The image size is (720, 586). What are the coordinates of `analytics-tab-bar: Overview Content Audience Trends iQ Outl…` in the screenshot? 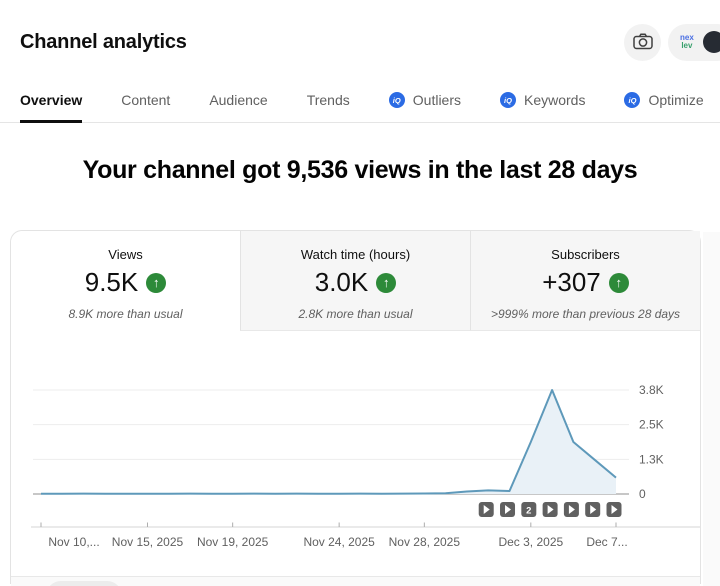 It's located at (360, 102).